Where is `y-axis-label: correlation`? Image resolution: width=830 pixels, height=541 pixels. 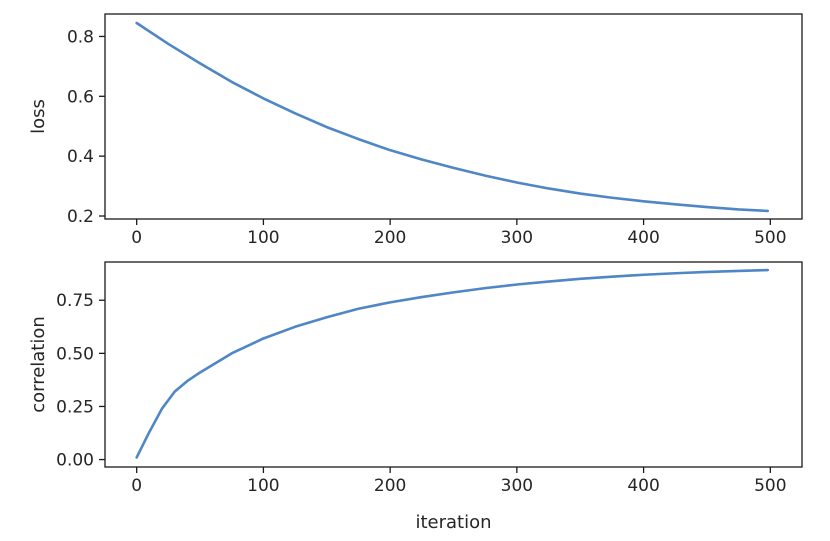 y-axis-label: correlation is located at coordinates (38, 364).